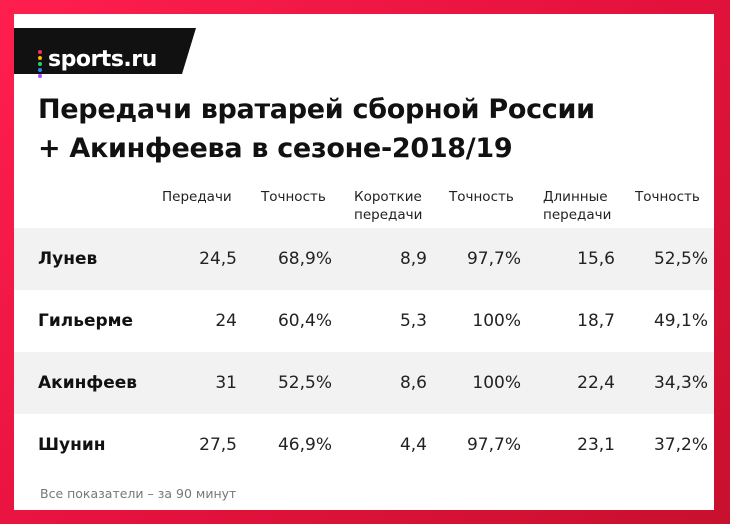  I want to click on data-cell: 4,4, so click(413, 445).